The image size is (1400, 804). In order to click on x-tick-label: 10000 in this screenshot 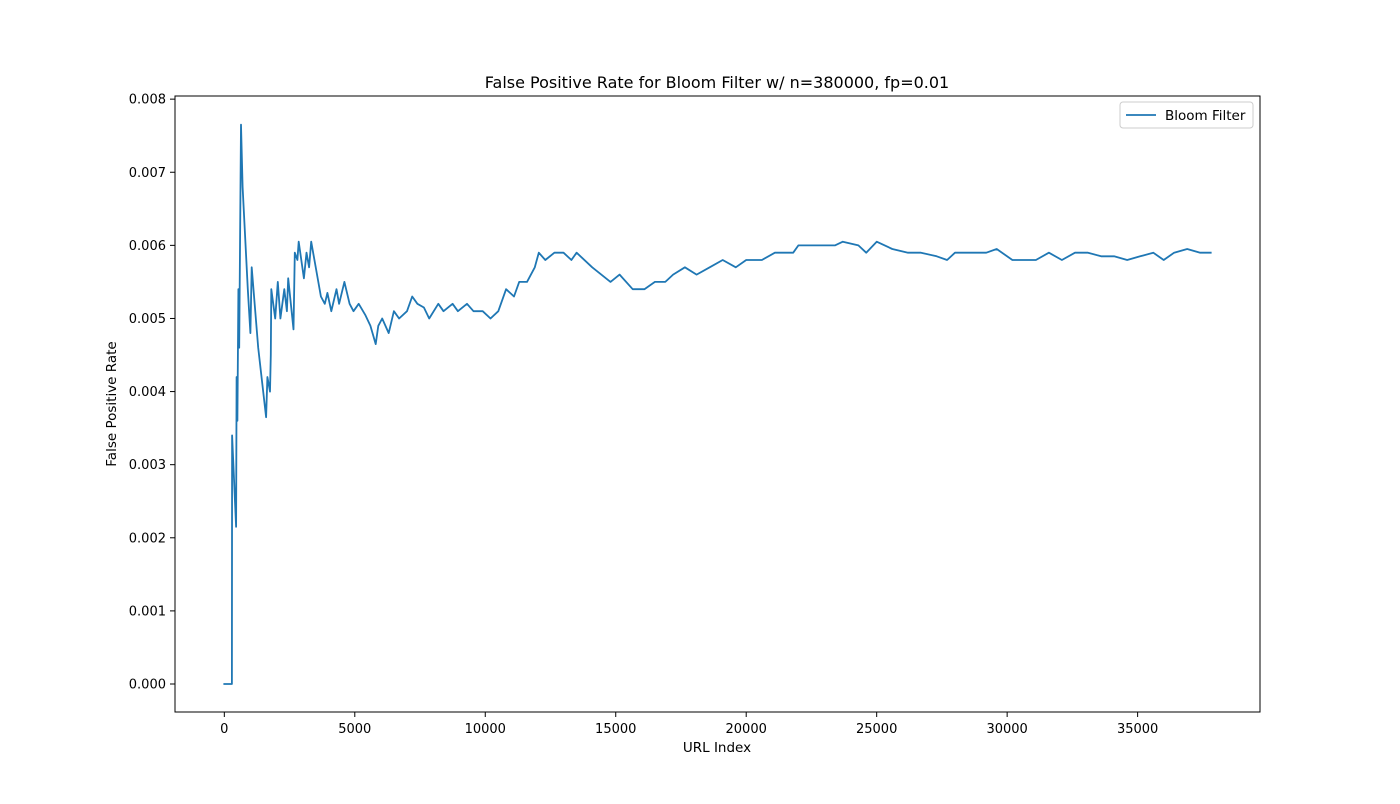, I will do `click(485, 729)`.